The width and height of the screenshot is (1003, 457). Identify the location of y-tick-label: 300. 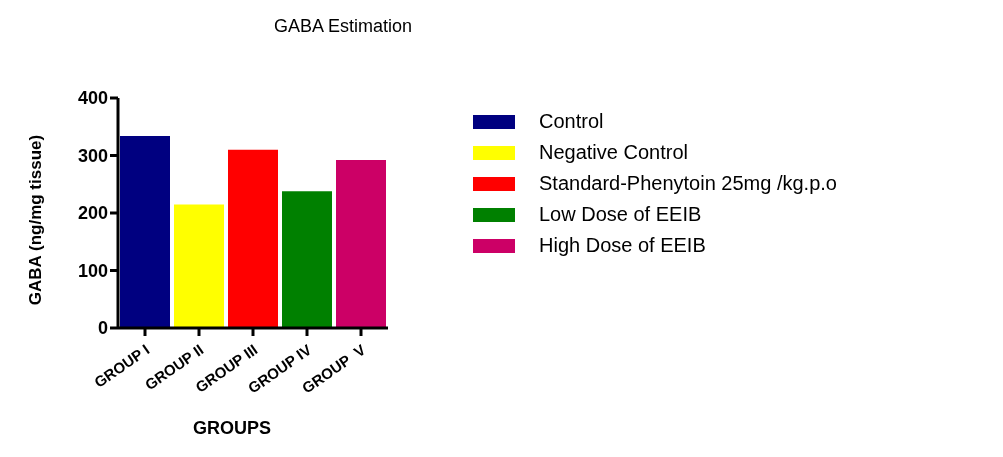
(92, 155).